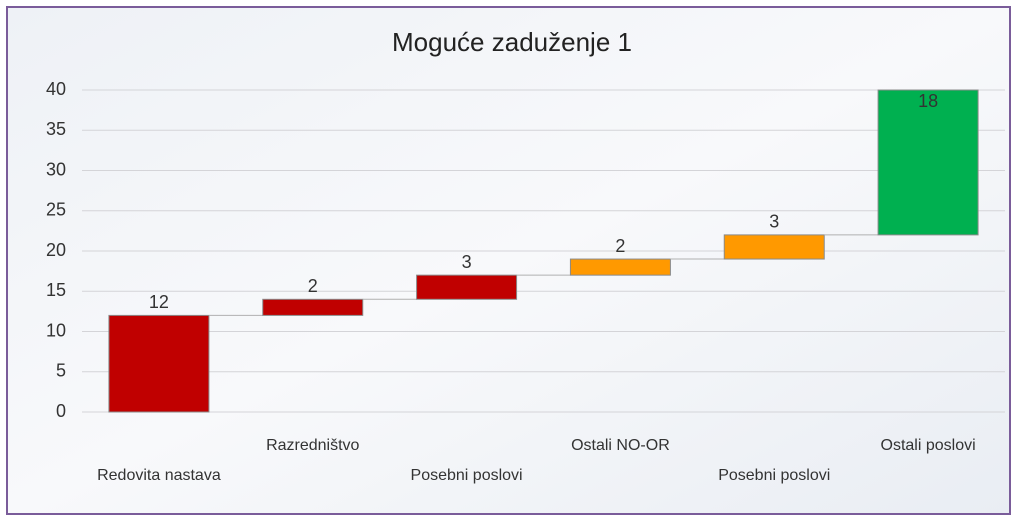  I want to click on data-label: 18, so click(928, 101).